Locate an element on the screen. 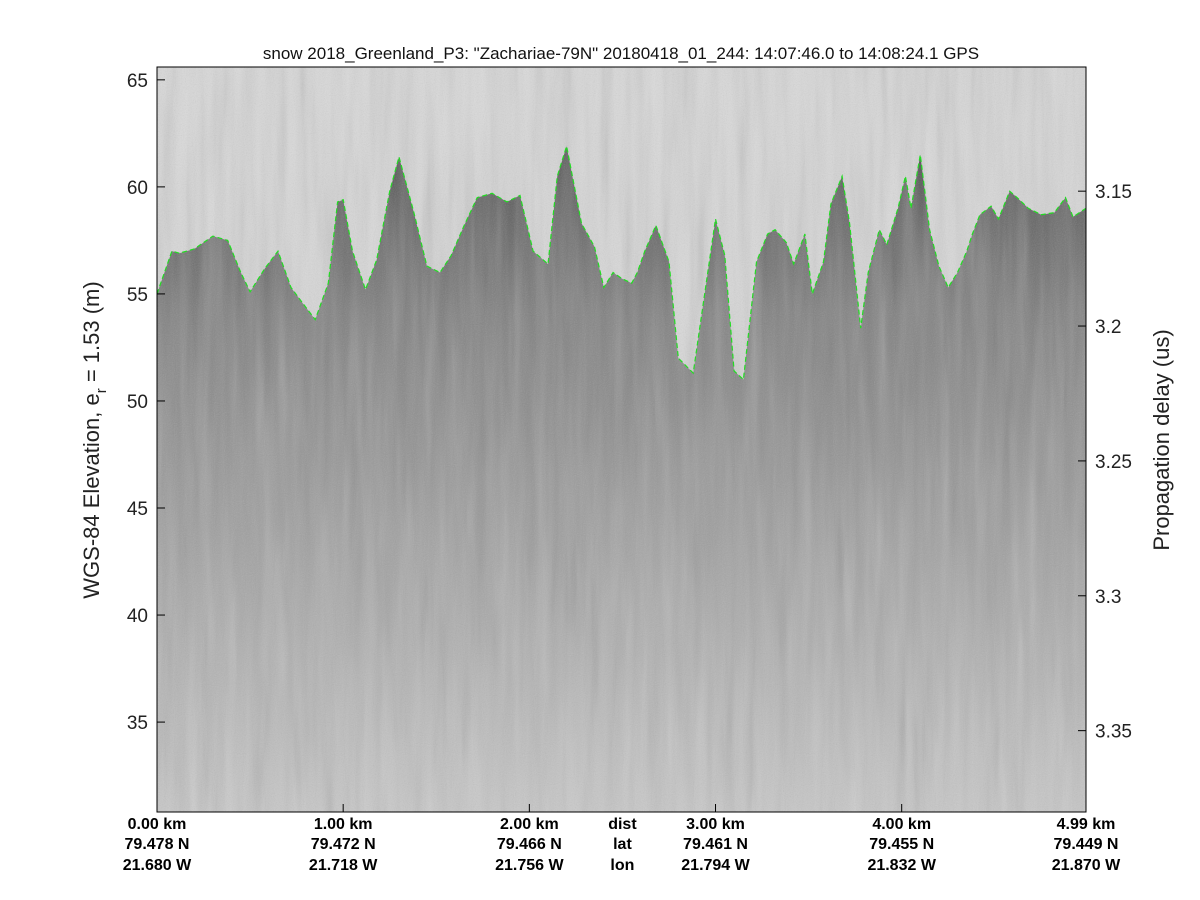  y-tick-label: 65 is located at coordinates (137, 81).